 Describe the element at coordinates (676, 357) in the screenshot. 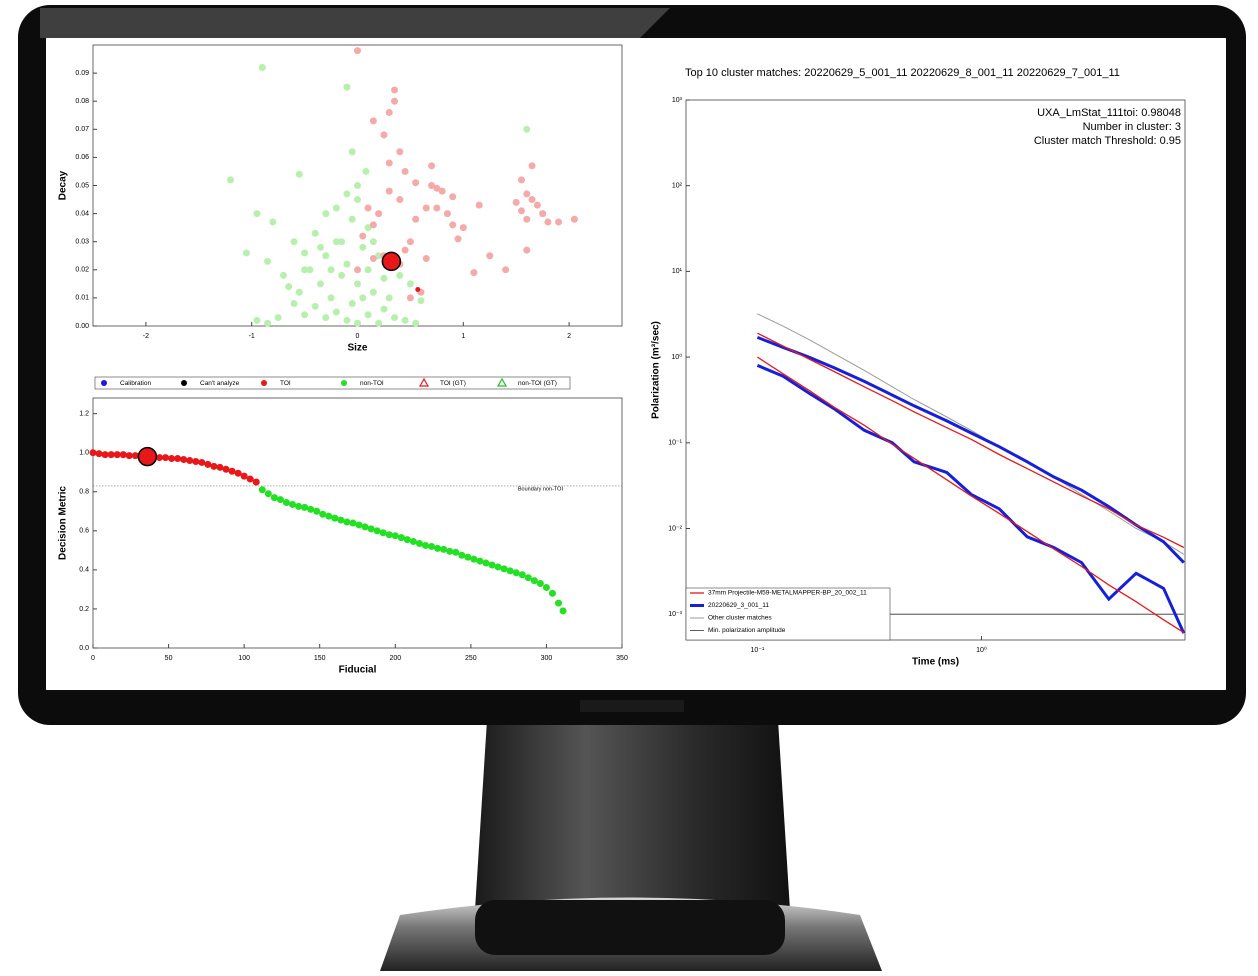

I see `y-tick-label: 10⁰` at that location.